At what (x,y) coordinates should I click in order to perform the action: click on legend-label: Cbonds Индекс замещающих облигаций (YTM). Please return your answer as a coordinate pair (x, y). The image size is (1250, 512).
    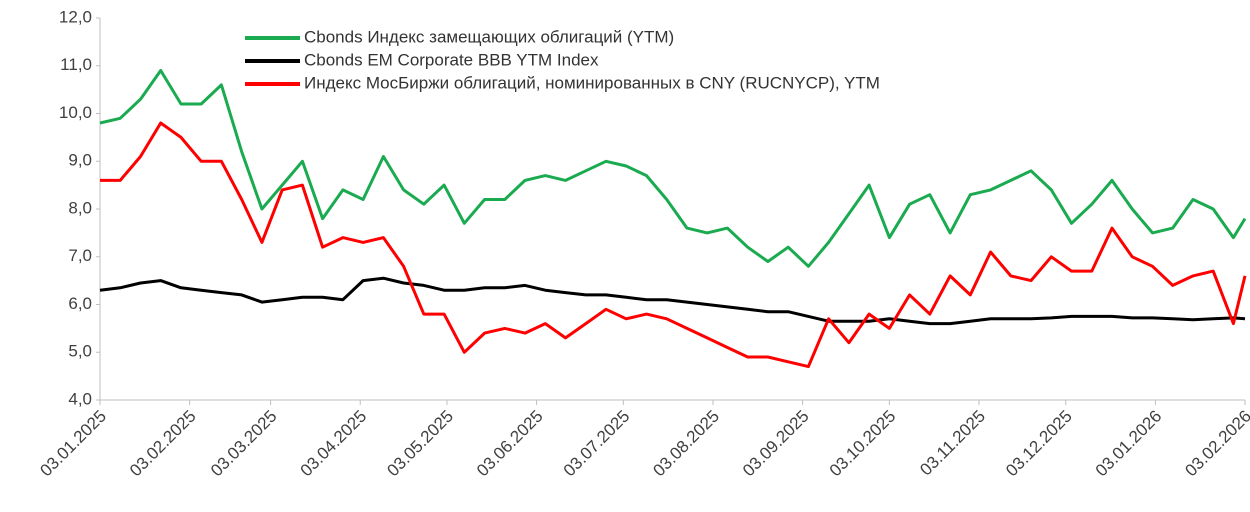
    Looking at the image, I should click on (489, 36).